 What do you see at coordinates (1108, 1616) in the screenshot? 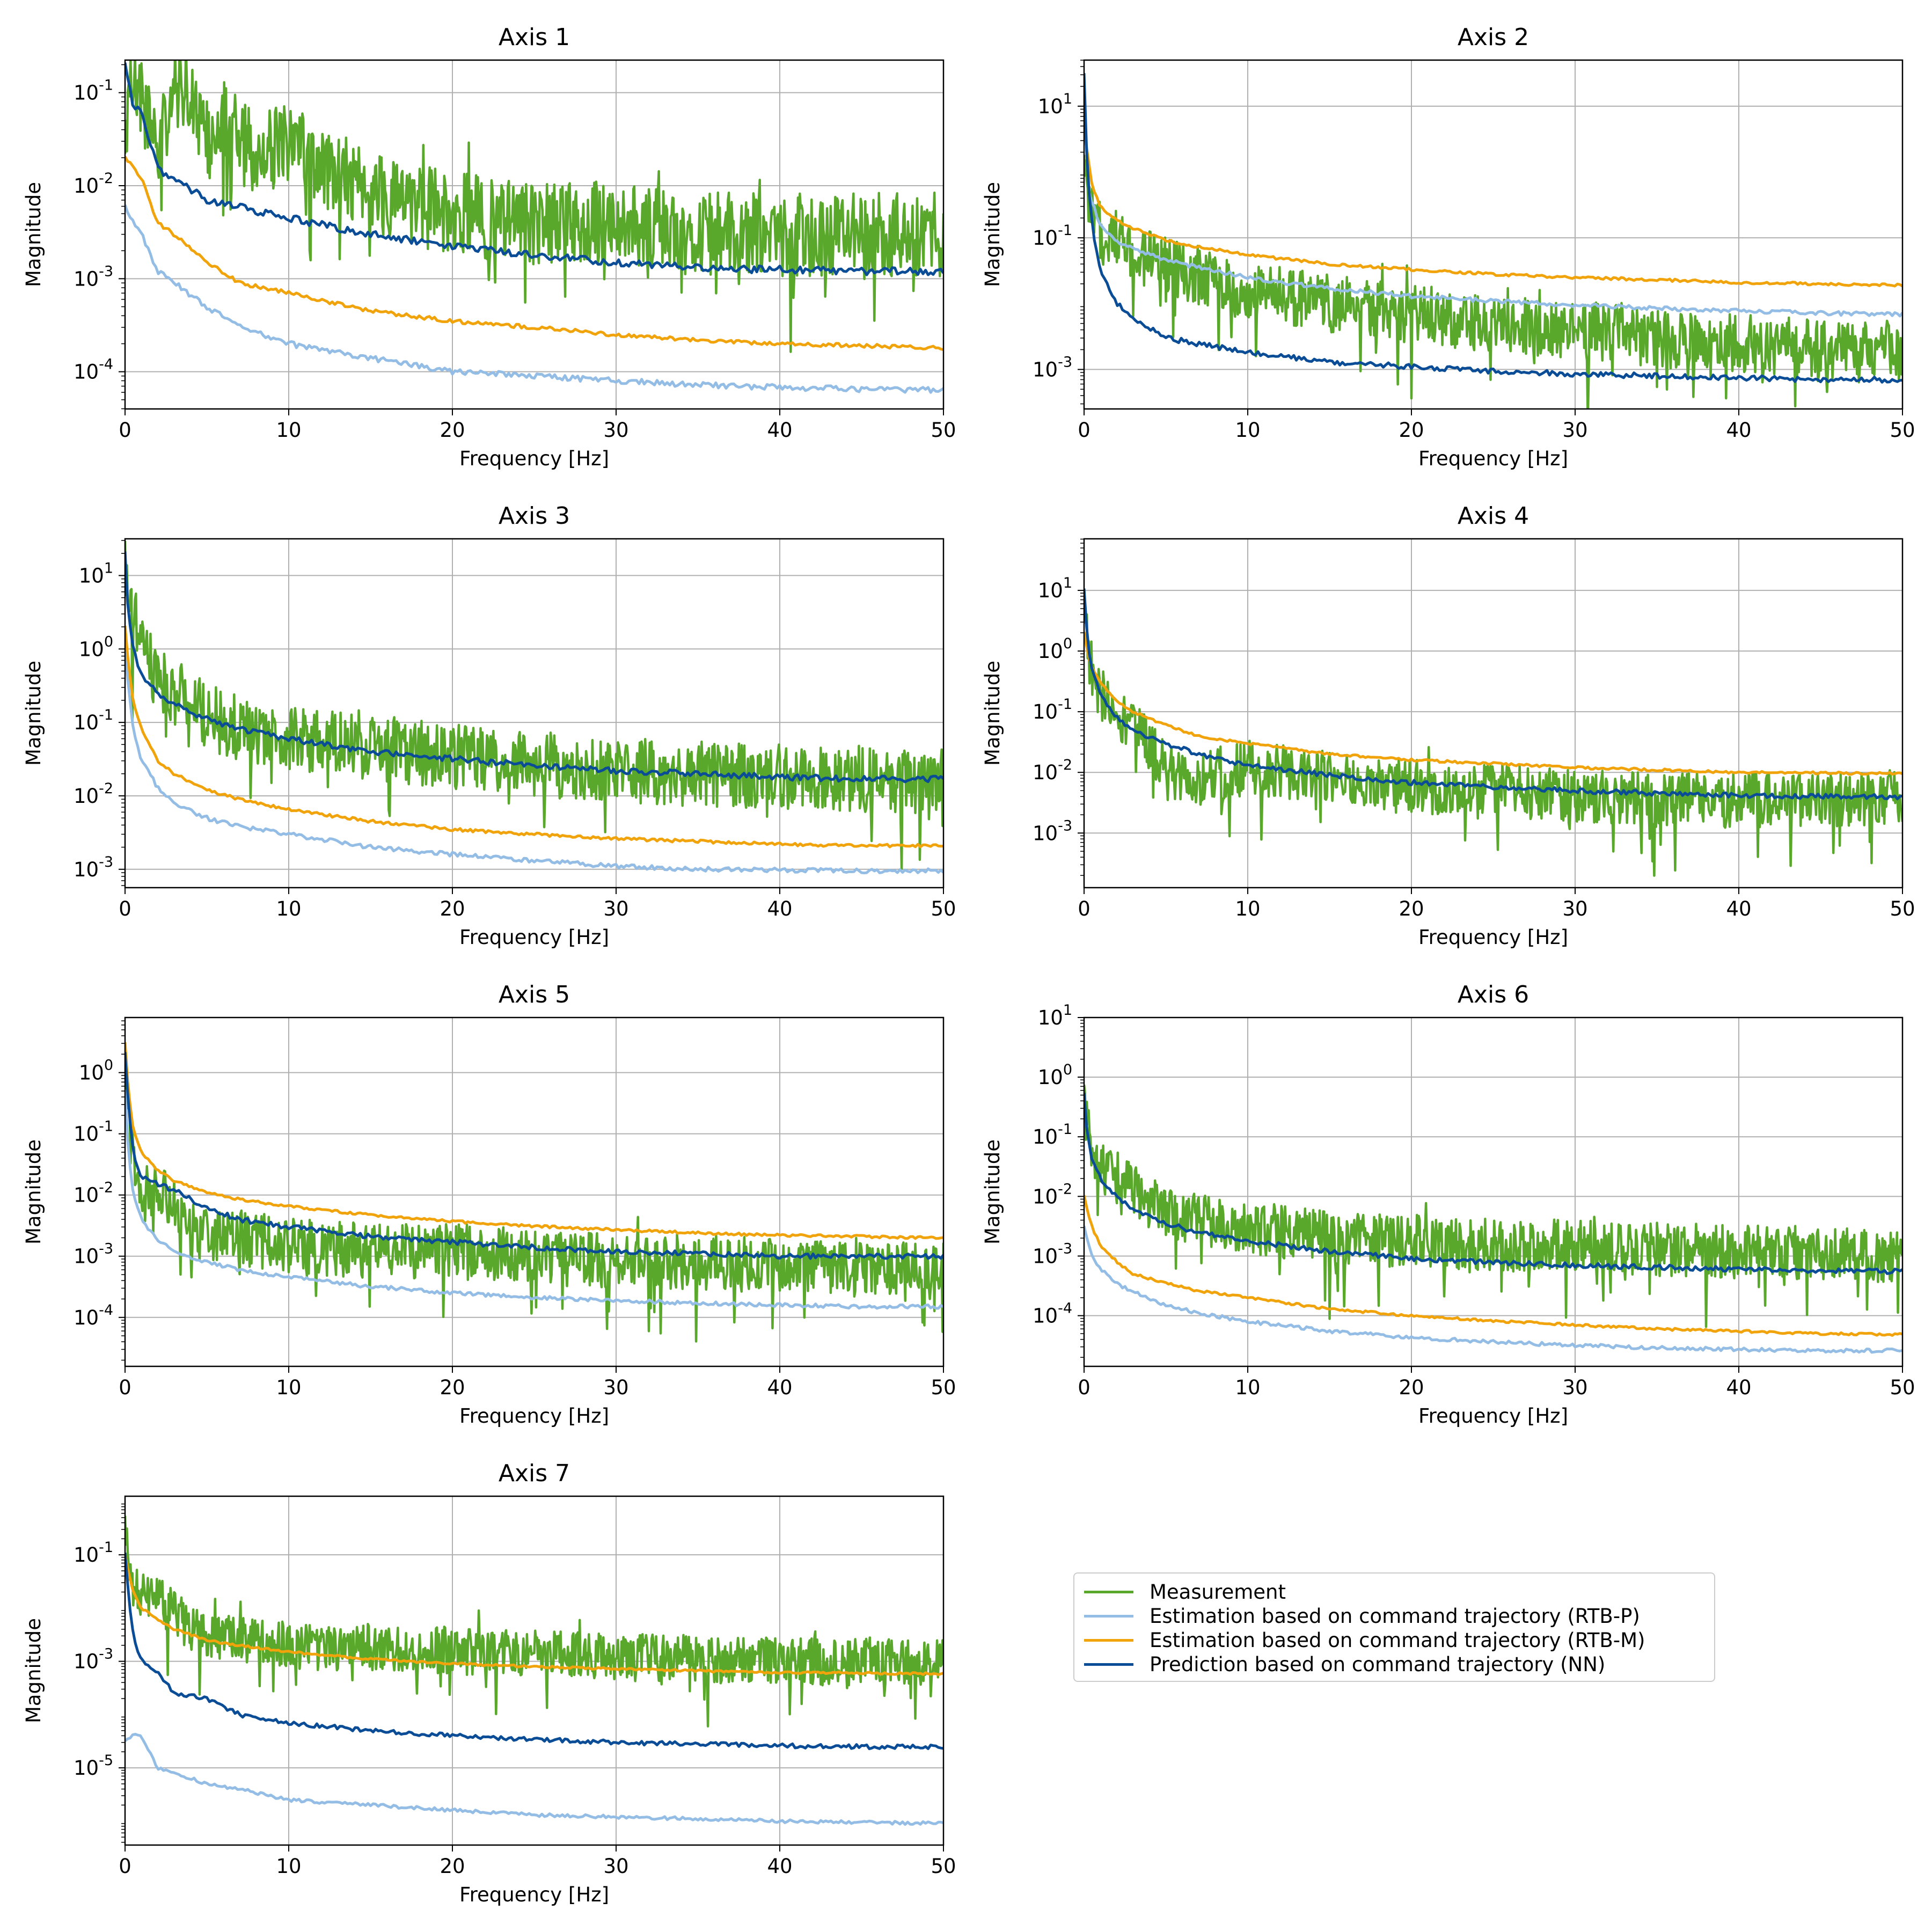
I see `legend-swatch-rtb-p` at bounding box center [1108, 1616].